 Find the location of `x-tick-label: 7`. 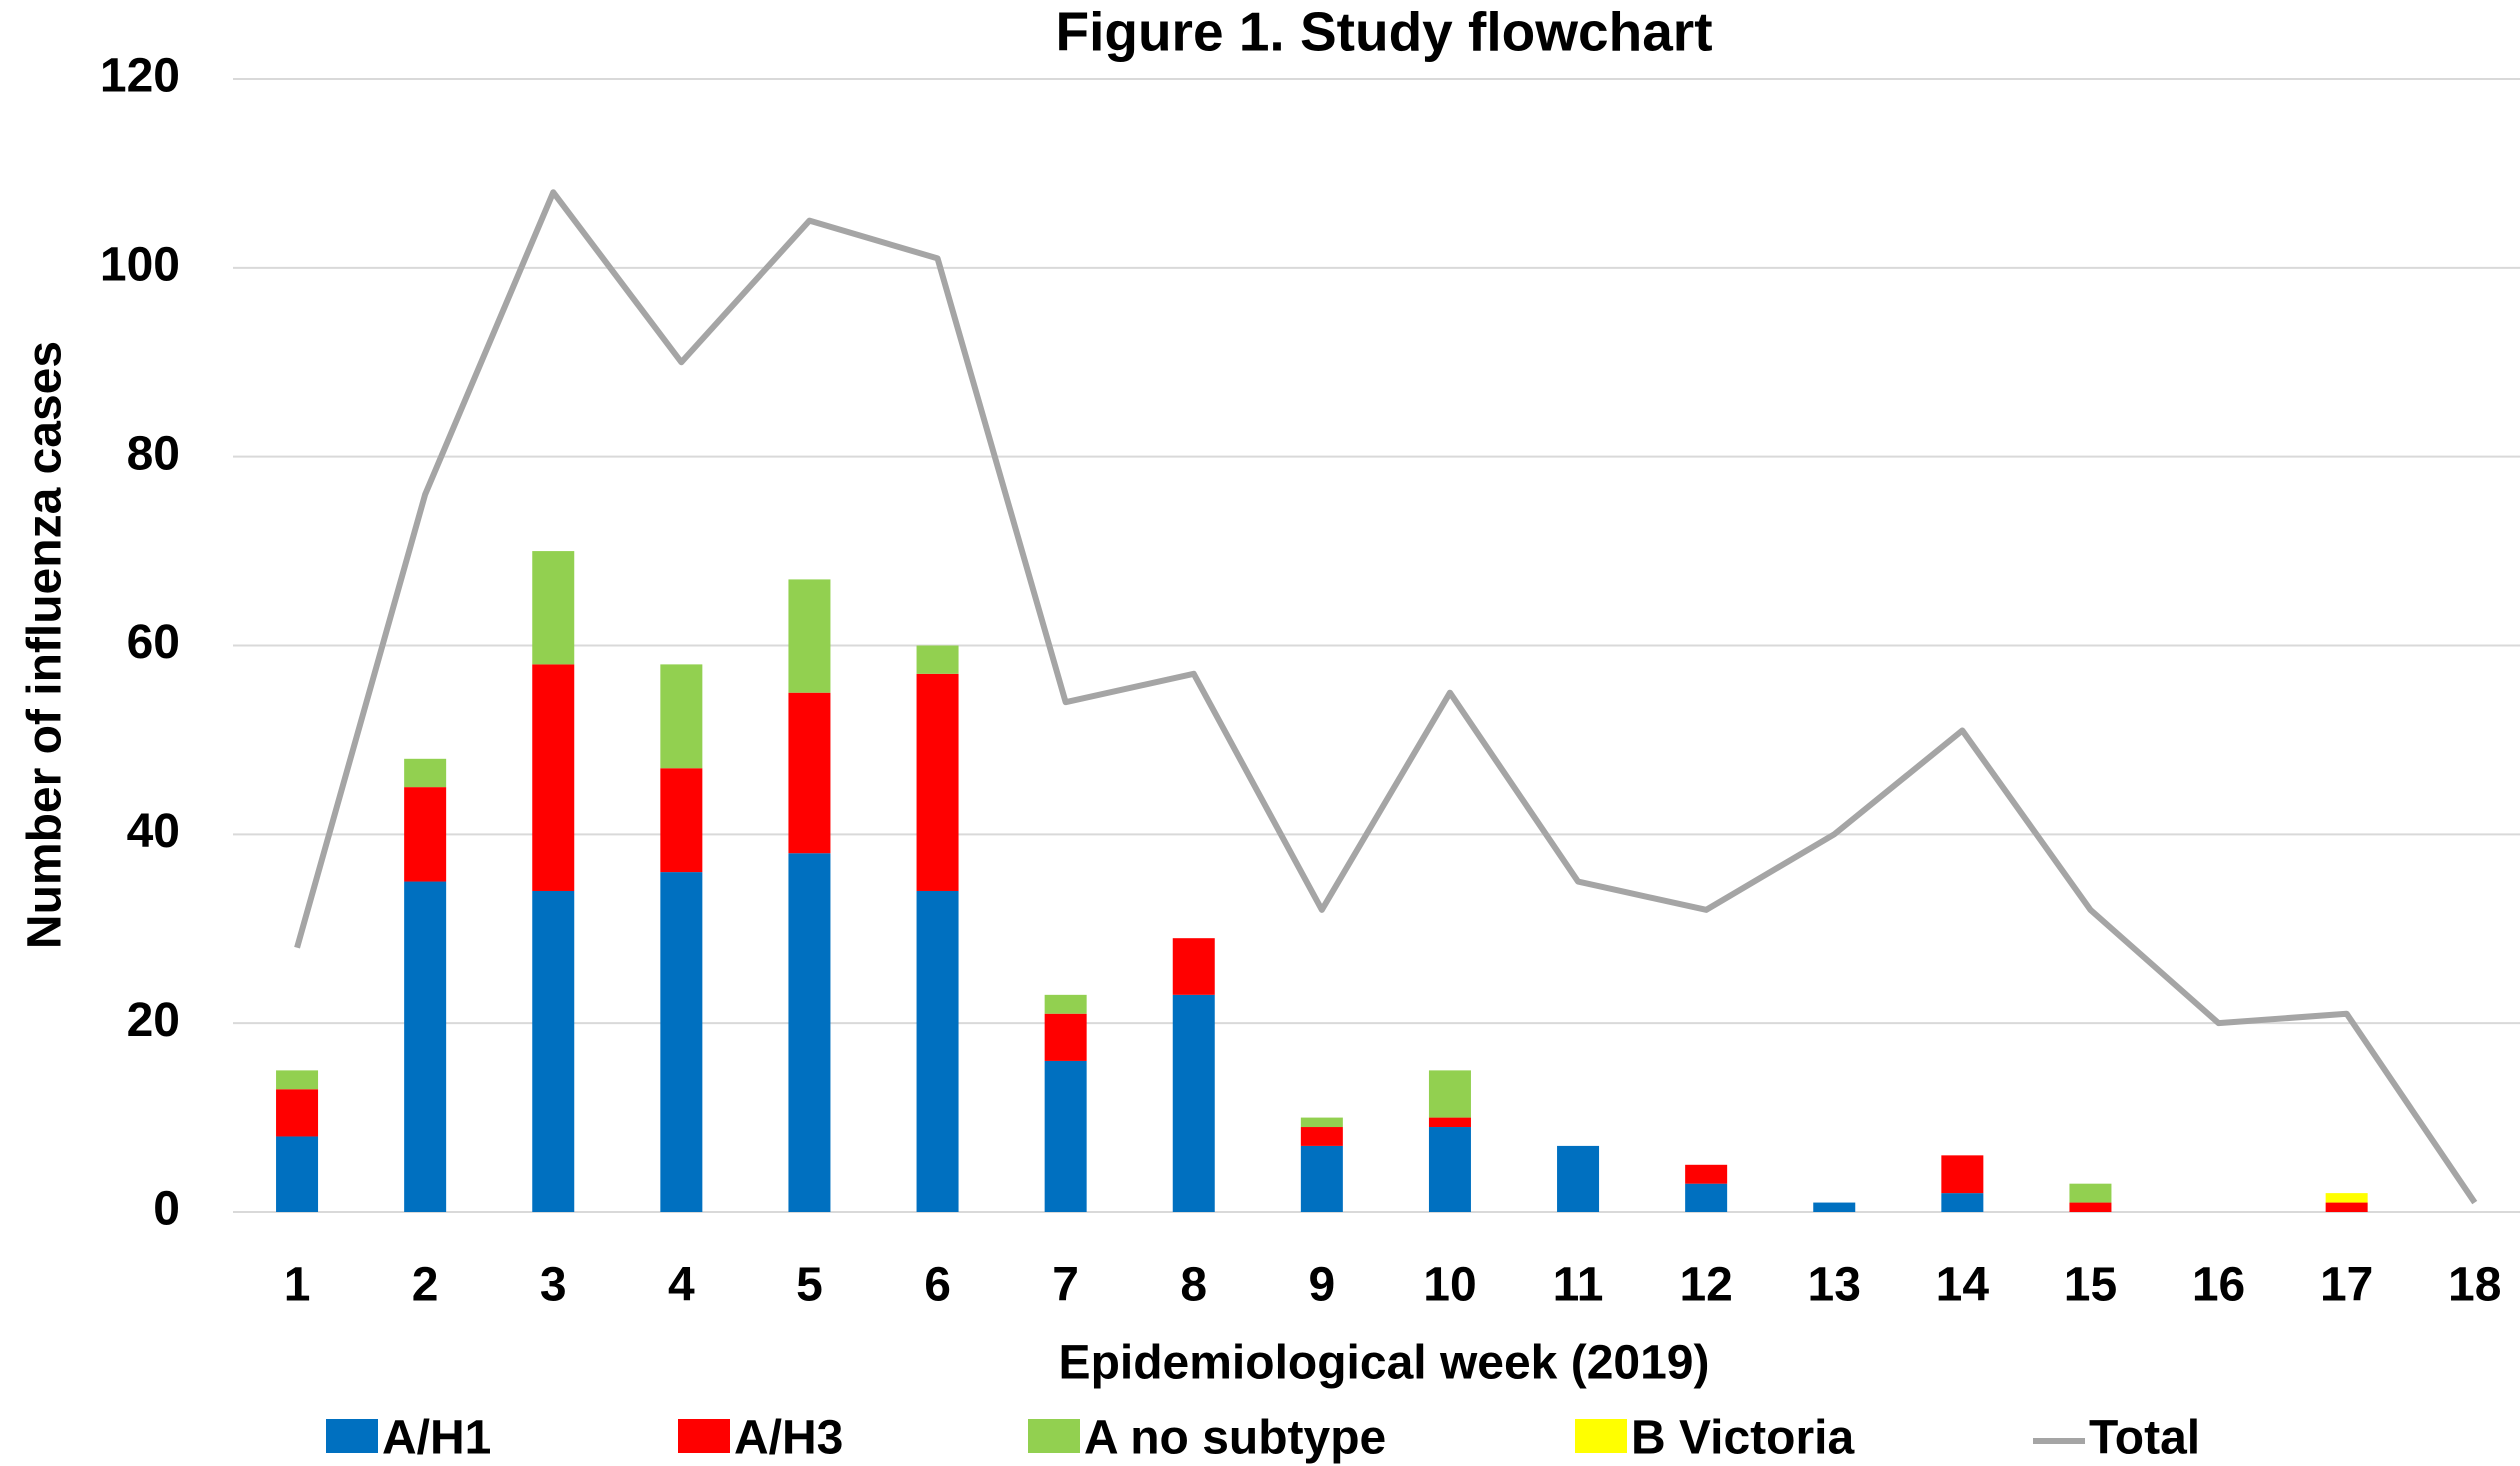

x-tick-label: 7 is located at coordinates (1065, 1285).